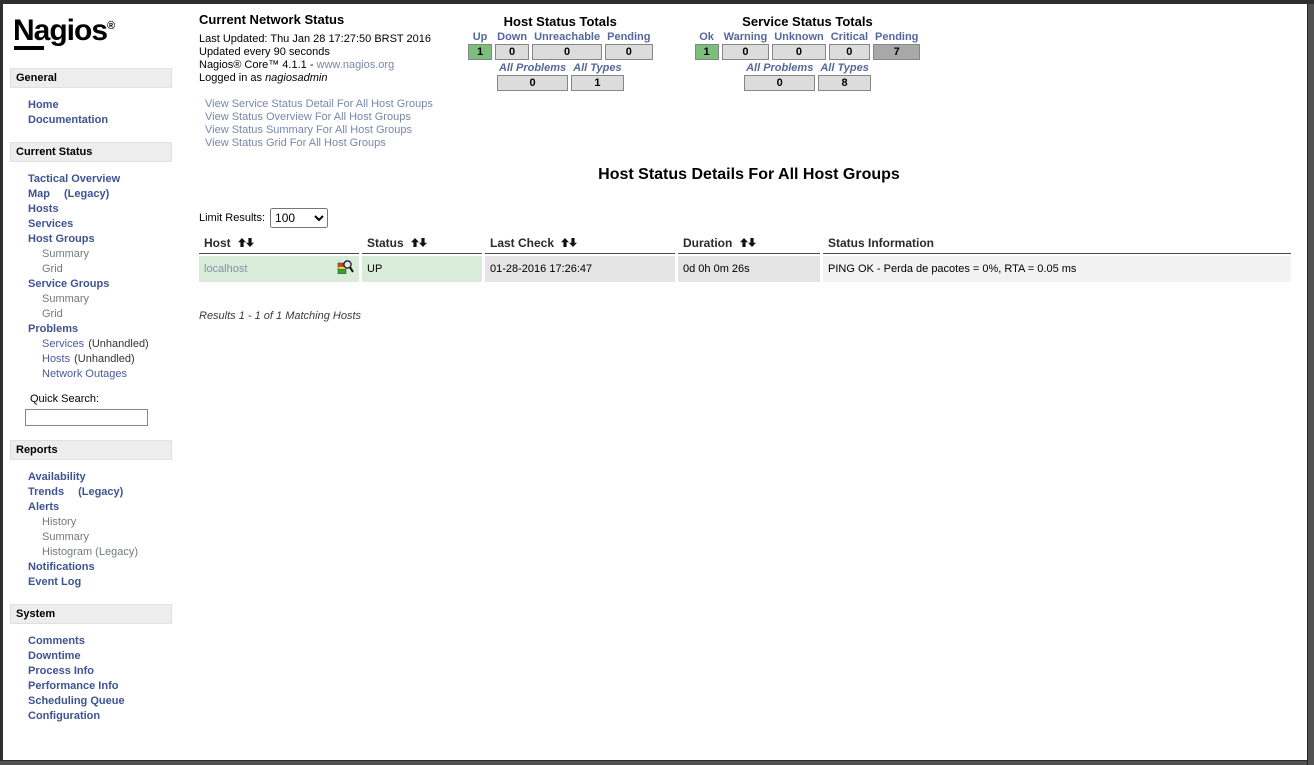 The image size is (1314, 765). I want to click on view-status-grid-link: View Status Grid For All Host Groups, so click(295, 143).